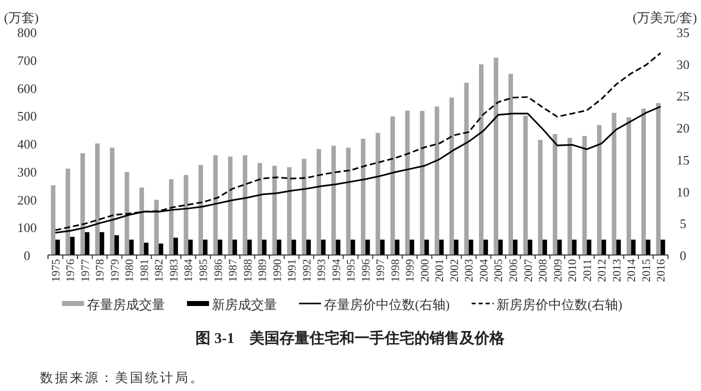 Image resolution: width=701 pixels, height=391 pixels. I want to click on x-tick-label: 1979, so click(115, 270).